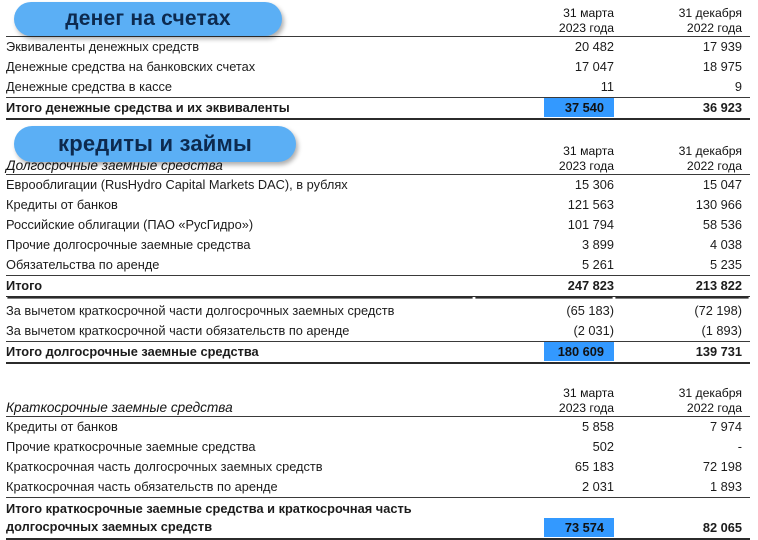 The height and width of the screenshot is (540, 758). I want to click on short-term-column-header-1: 31 марта 2023 года, so click(544, 395).